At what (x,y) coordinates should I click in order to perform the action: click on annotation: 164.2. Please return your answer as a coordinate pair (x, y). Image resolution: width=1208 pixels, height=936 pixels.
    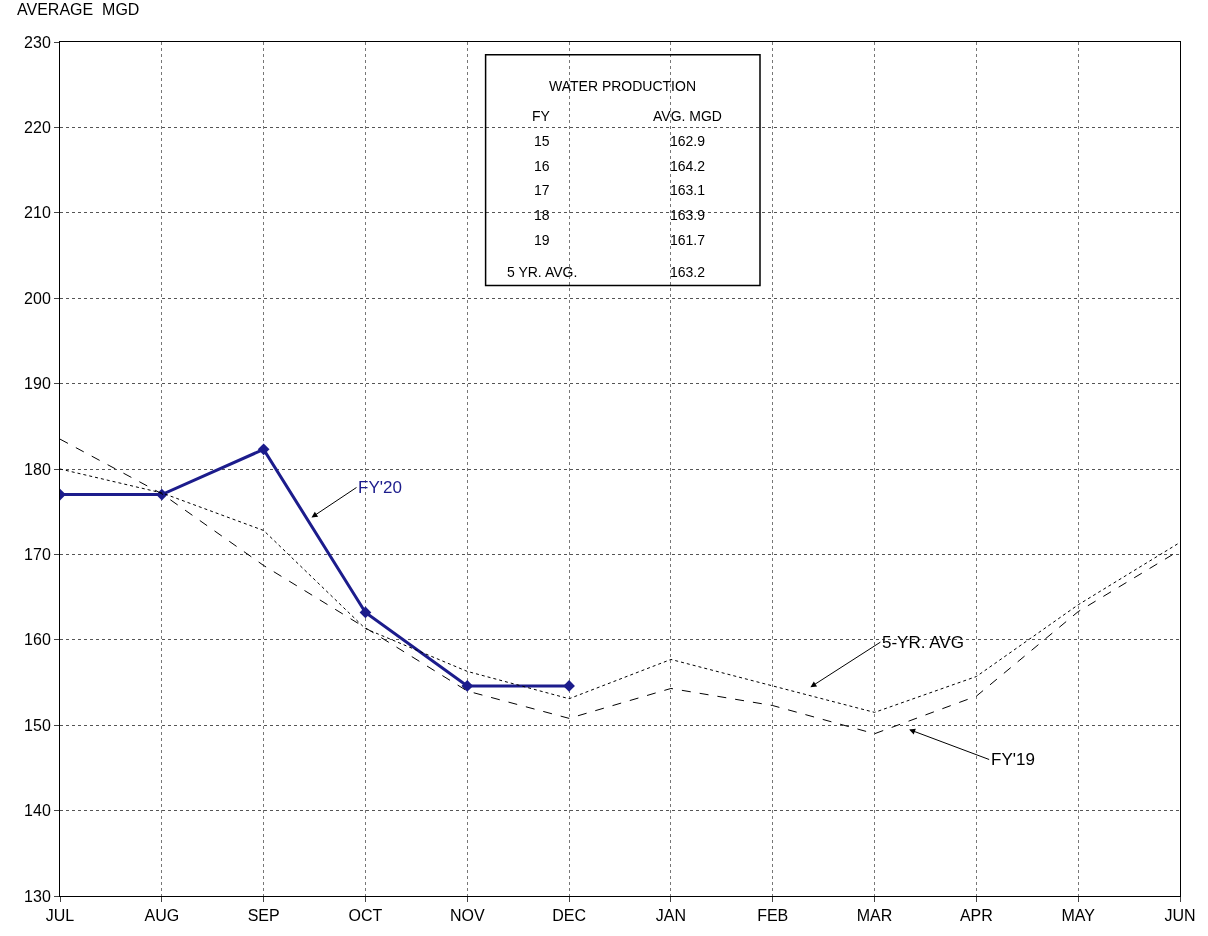
    Looking at the image, I should click on (688, 166).